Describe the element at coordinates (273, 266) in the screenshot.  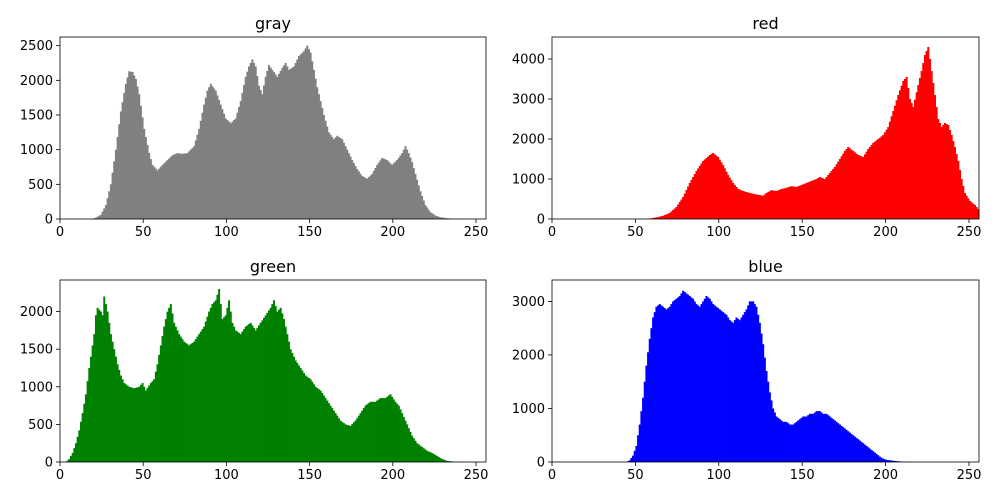
I see `subplot-title: green` at that location.